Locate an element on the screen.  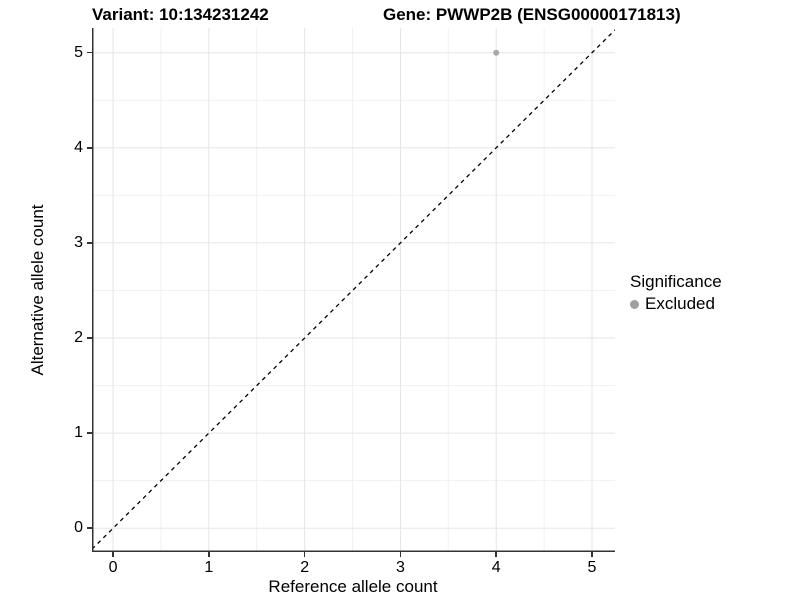
y-tick-label: 2 is located at coordinates (78, 338).